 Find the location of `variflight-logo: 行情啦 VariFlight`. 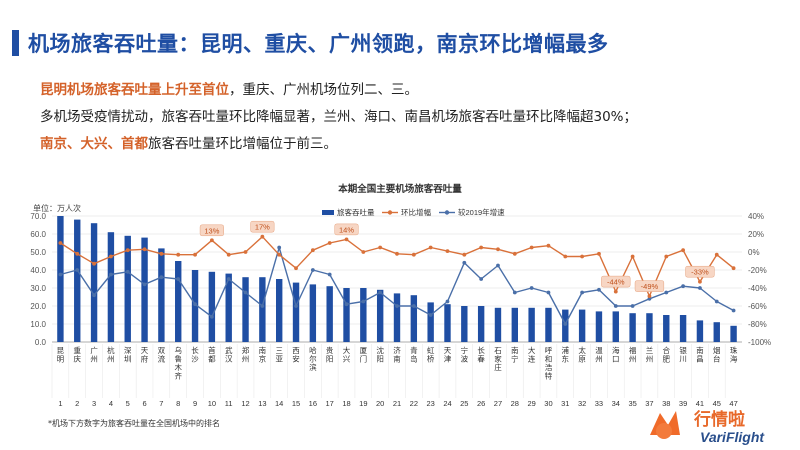

variflight-logo: 行情啦 VariFlight is located at coordinates (707, 427).